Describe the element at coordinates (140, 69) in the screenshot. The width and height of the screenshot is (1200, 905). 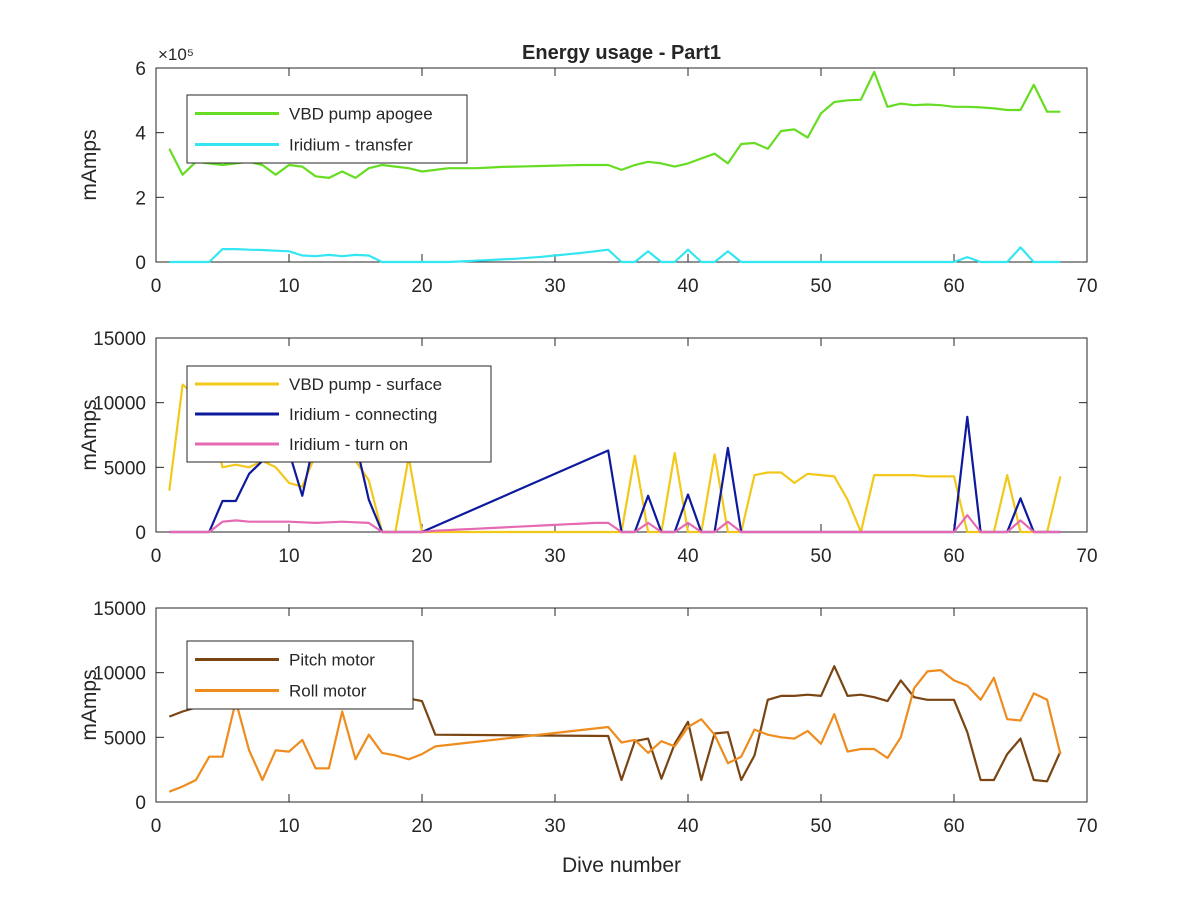
I see `y-tick-label: 6` at that location.